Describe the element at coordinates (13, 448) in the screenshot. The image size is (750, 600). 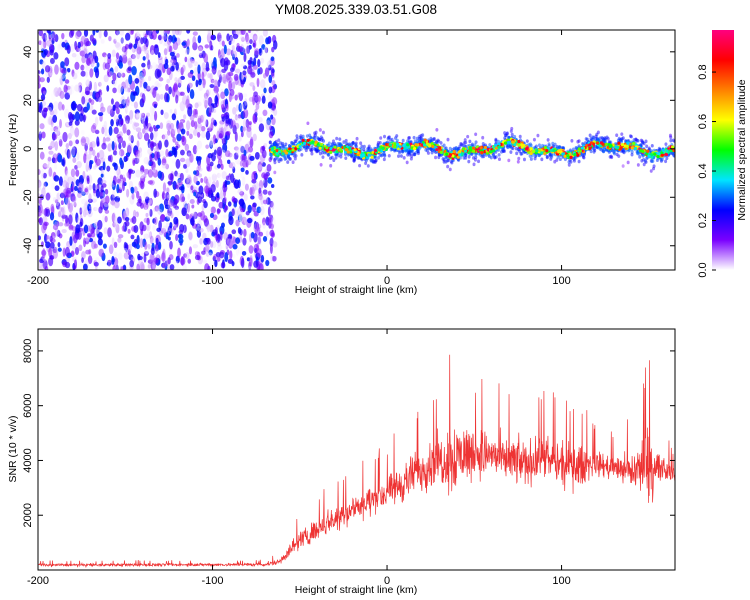
I see `snr-y-axis-title: SNR (10 * v/v)` at that location.